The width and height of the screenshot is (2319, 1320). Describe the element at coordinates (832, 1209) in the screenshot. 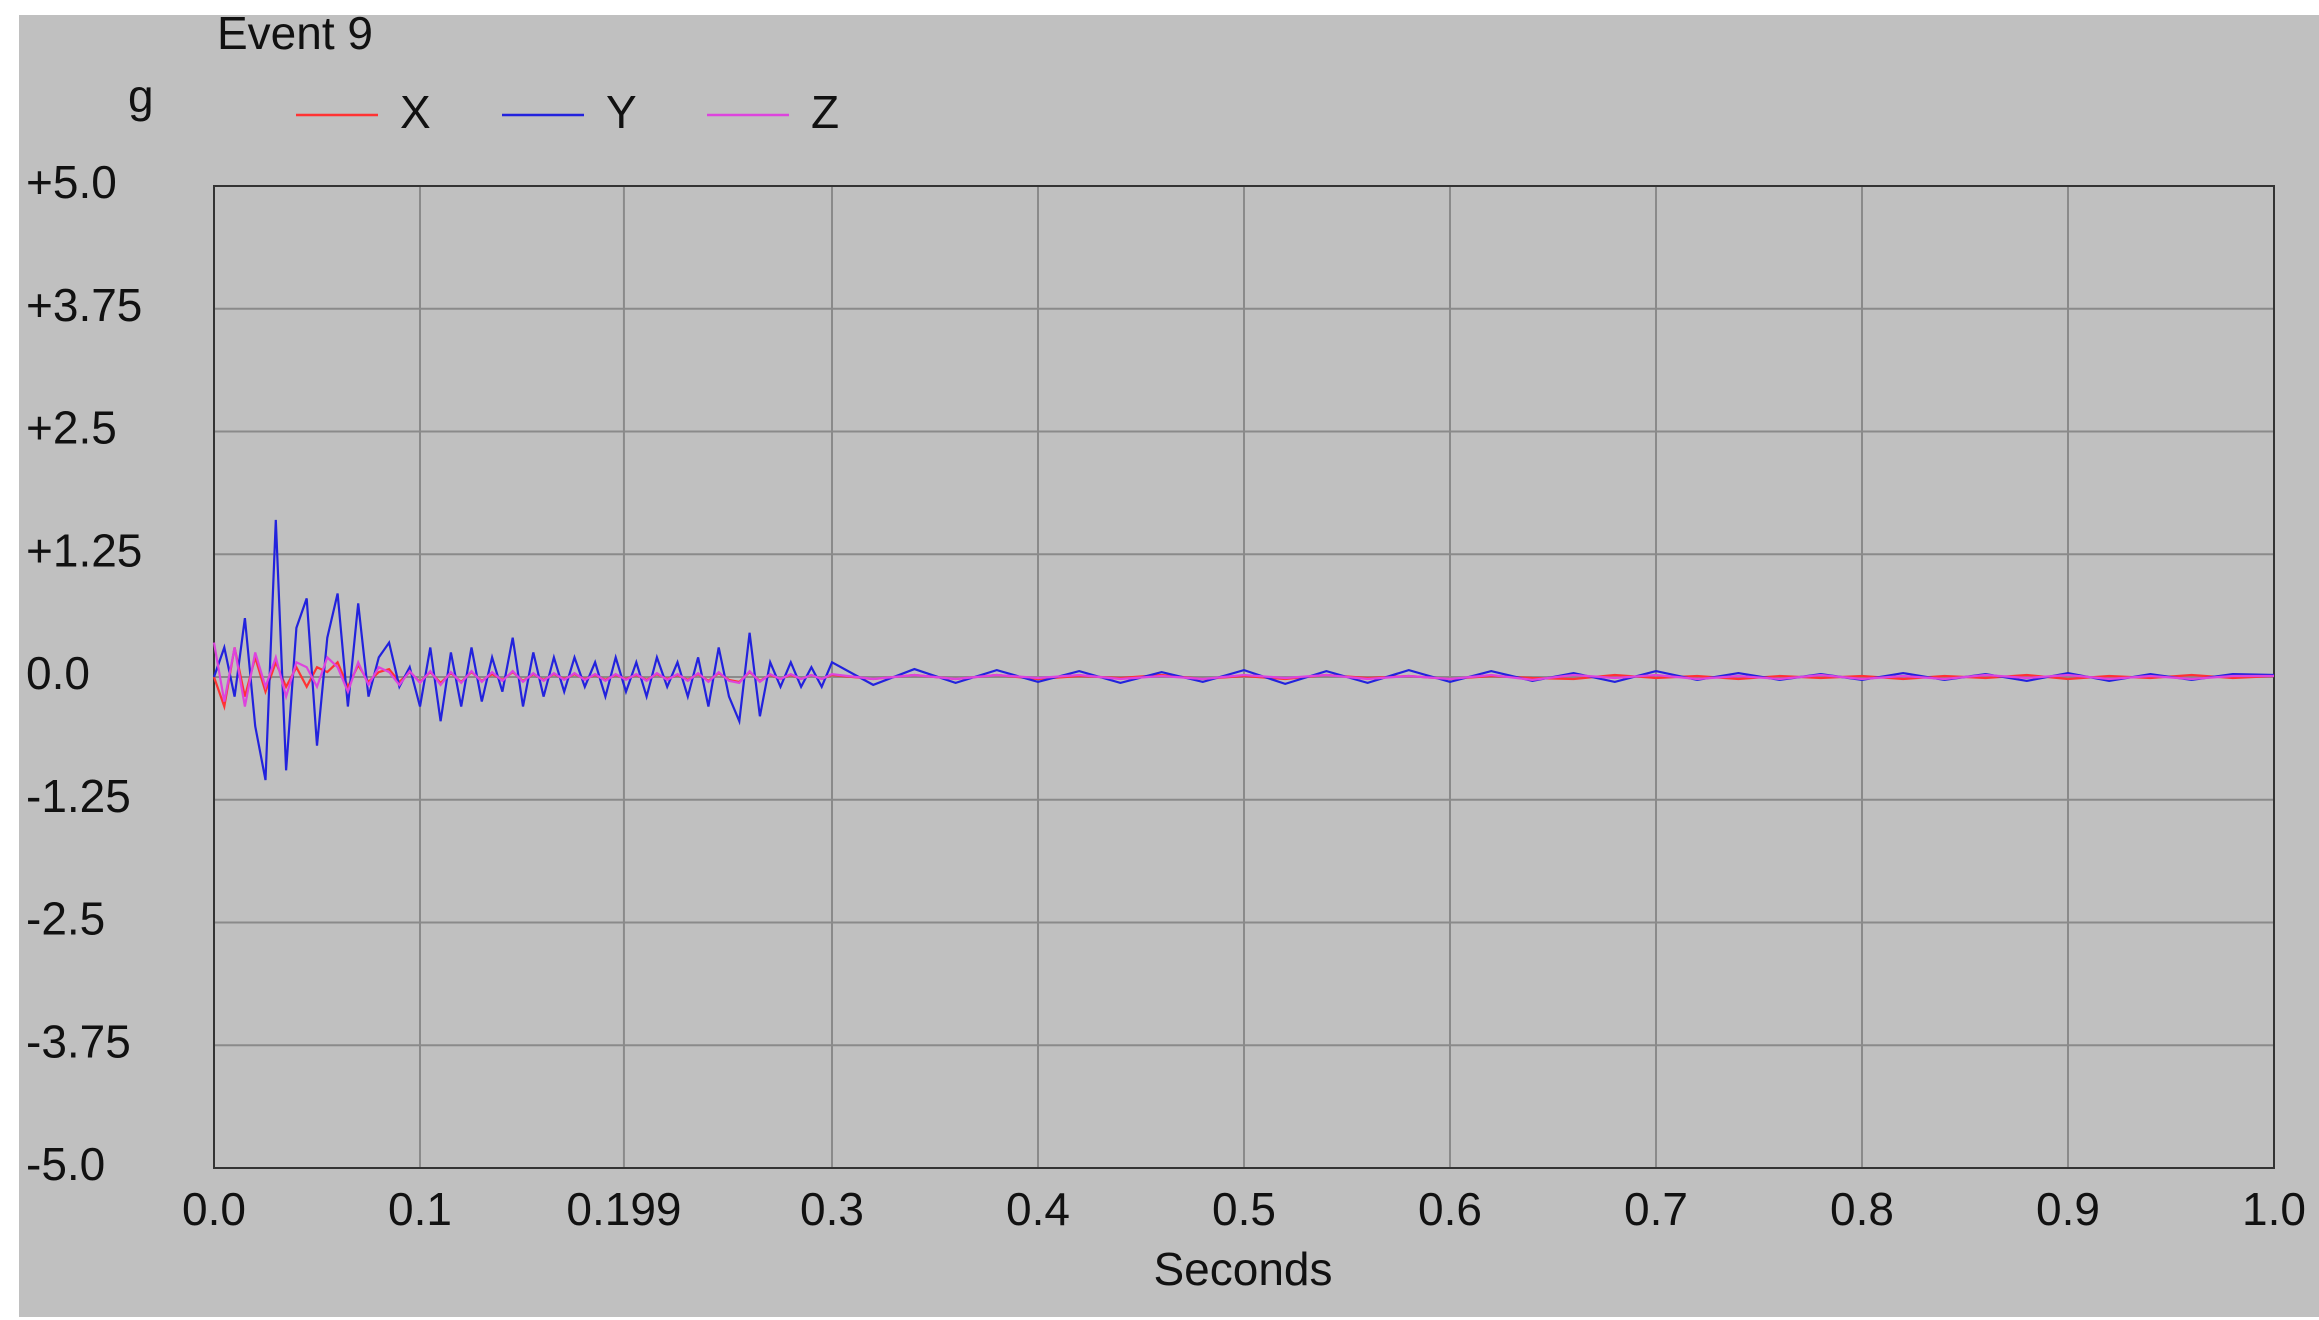

I see `x-tick-label: 0.3` at that location.